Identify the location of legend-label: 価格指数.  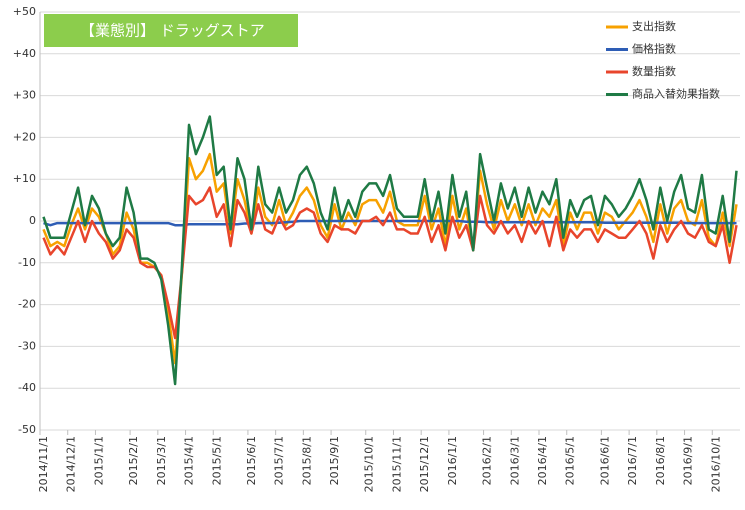
(654, 49).